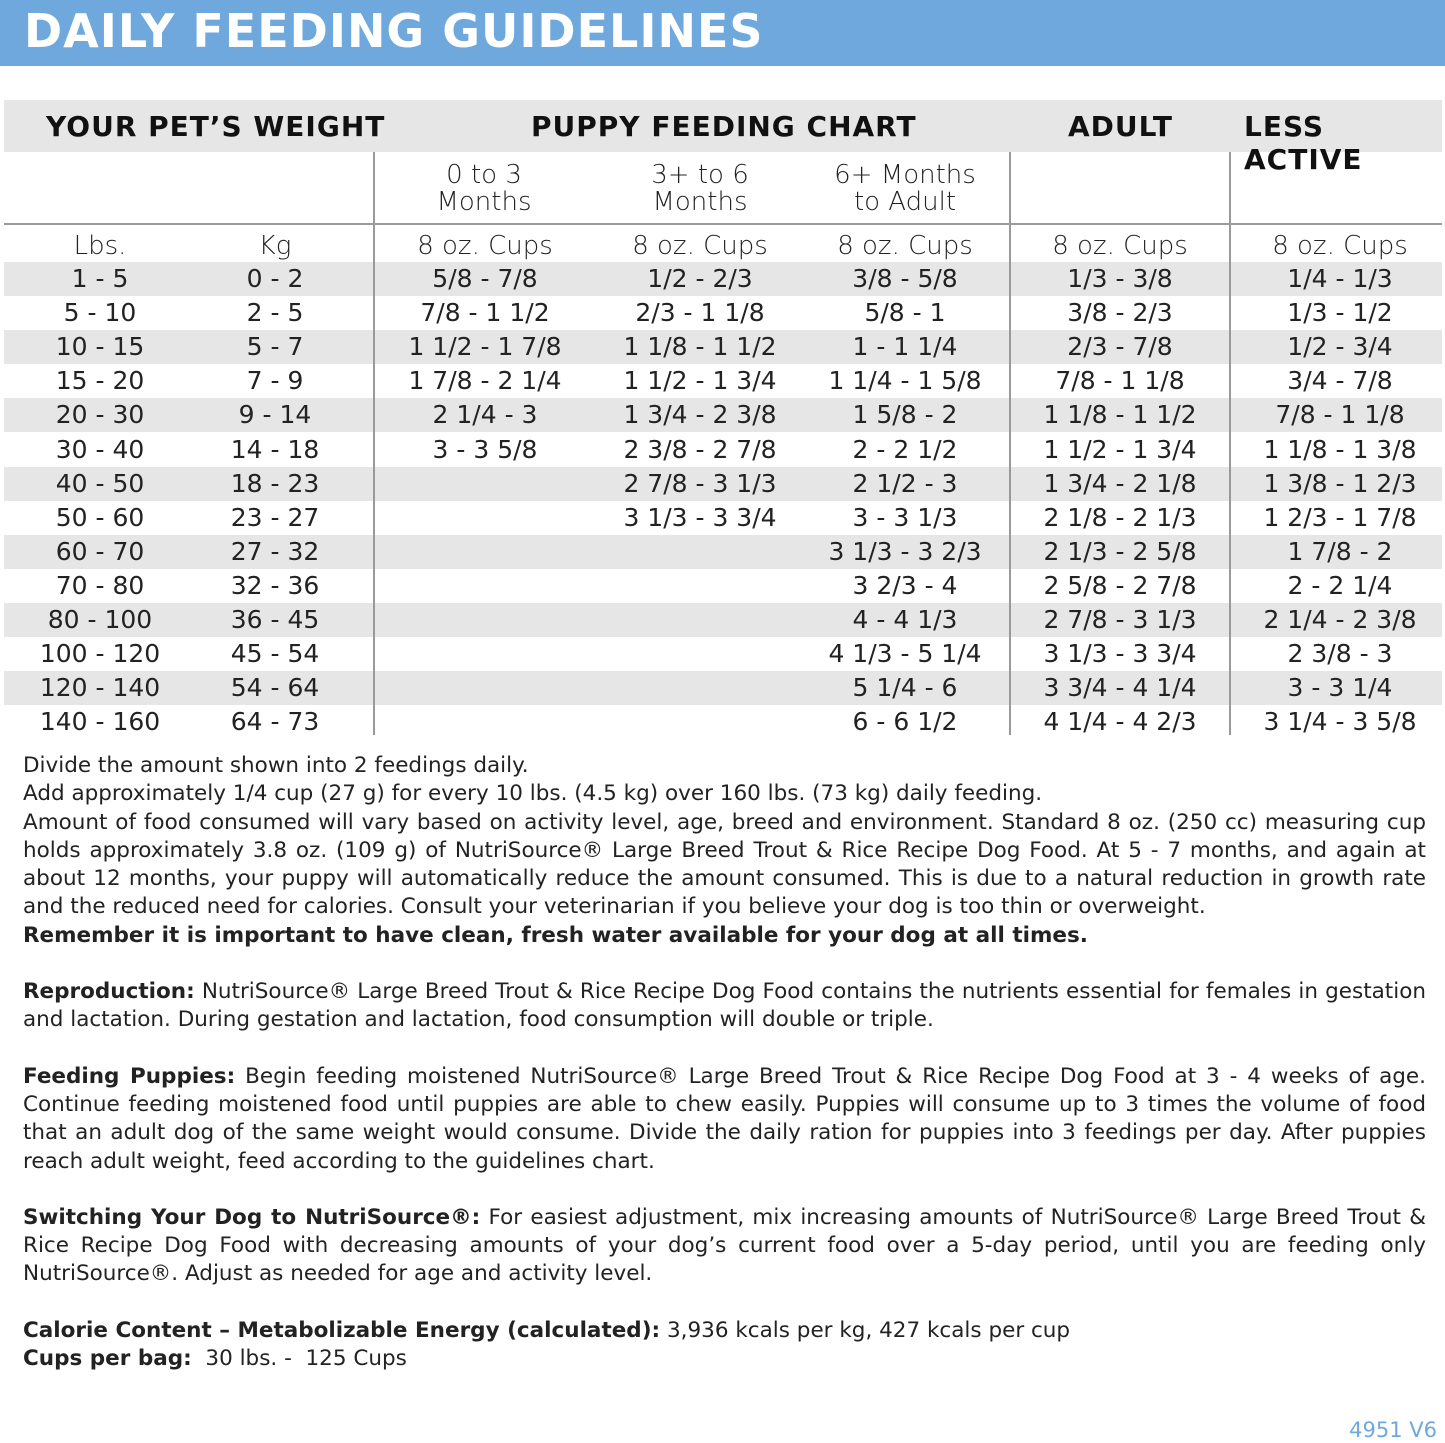 The image size is (1445, 1443). What do you see at coordinates (100, 347) in the screenshot?
I see `cell-lbs: 10 - 15` at bounding box center [100, 347].